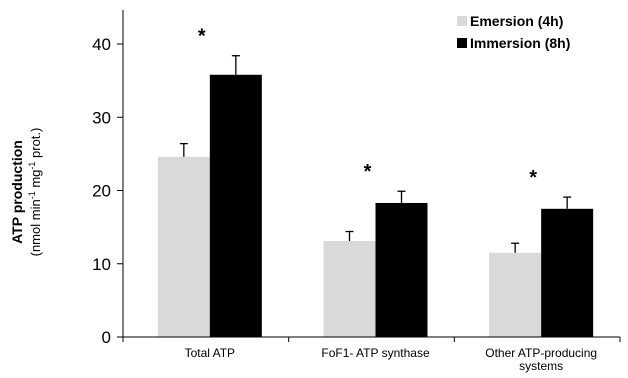  Describe the element at coordinates (17, 192) in the screenshot. I see `y-axis-title-main: ATP production` at that location.